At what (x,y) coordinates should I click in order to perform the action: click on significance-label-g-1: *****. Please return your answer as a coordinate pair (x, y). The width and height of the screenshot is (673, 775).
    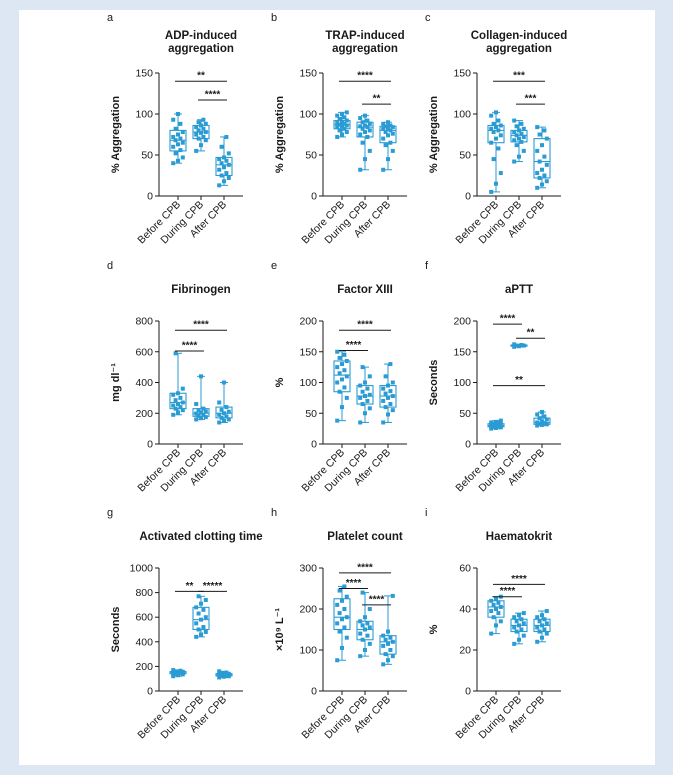
    Looking at the image, I should click on (213, 586).